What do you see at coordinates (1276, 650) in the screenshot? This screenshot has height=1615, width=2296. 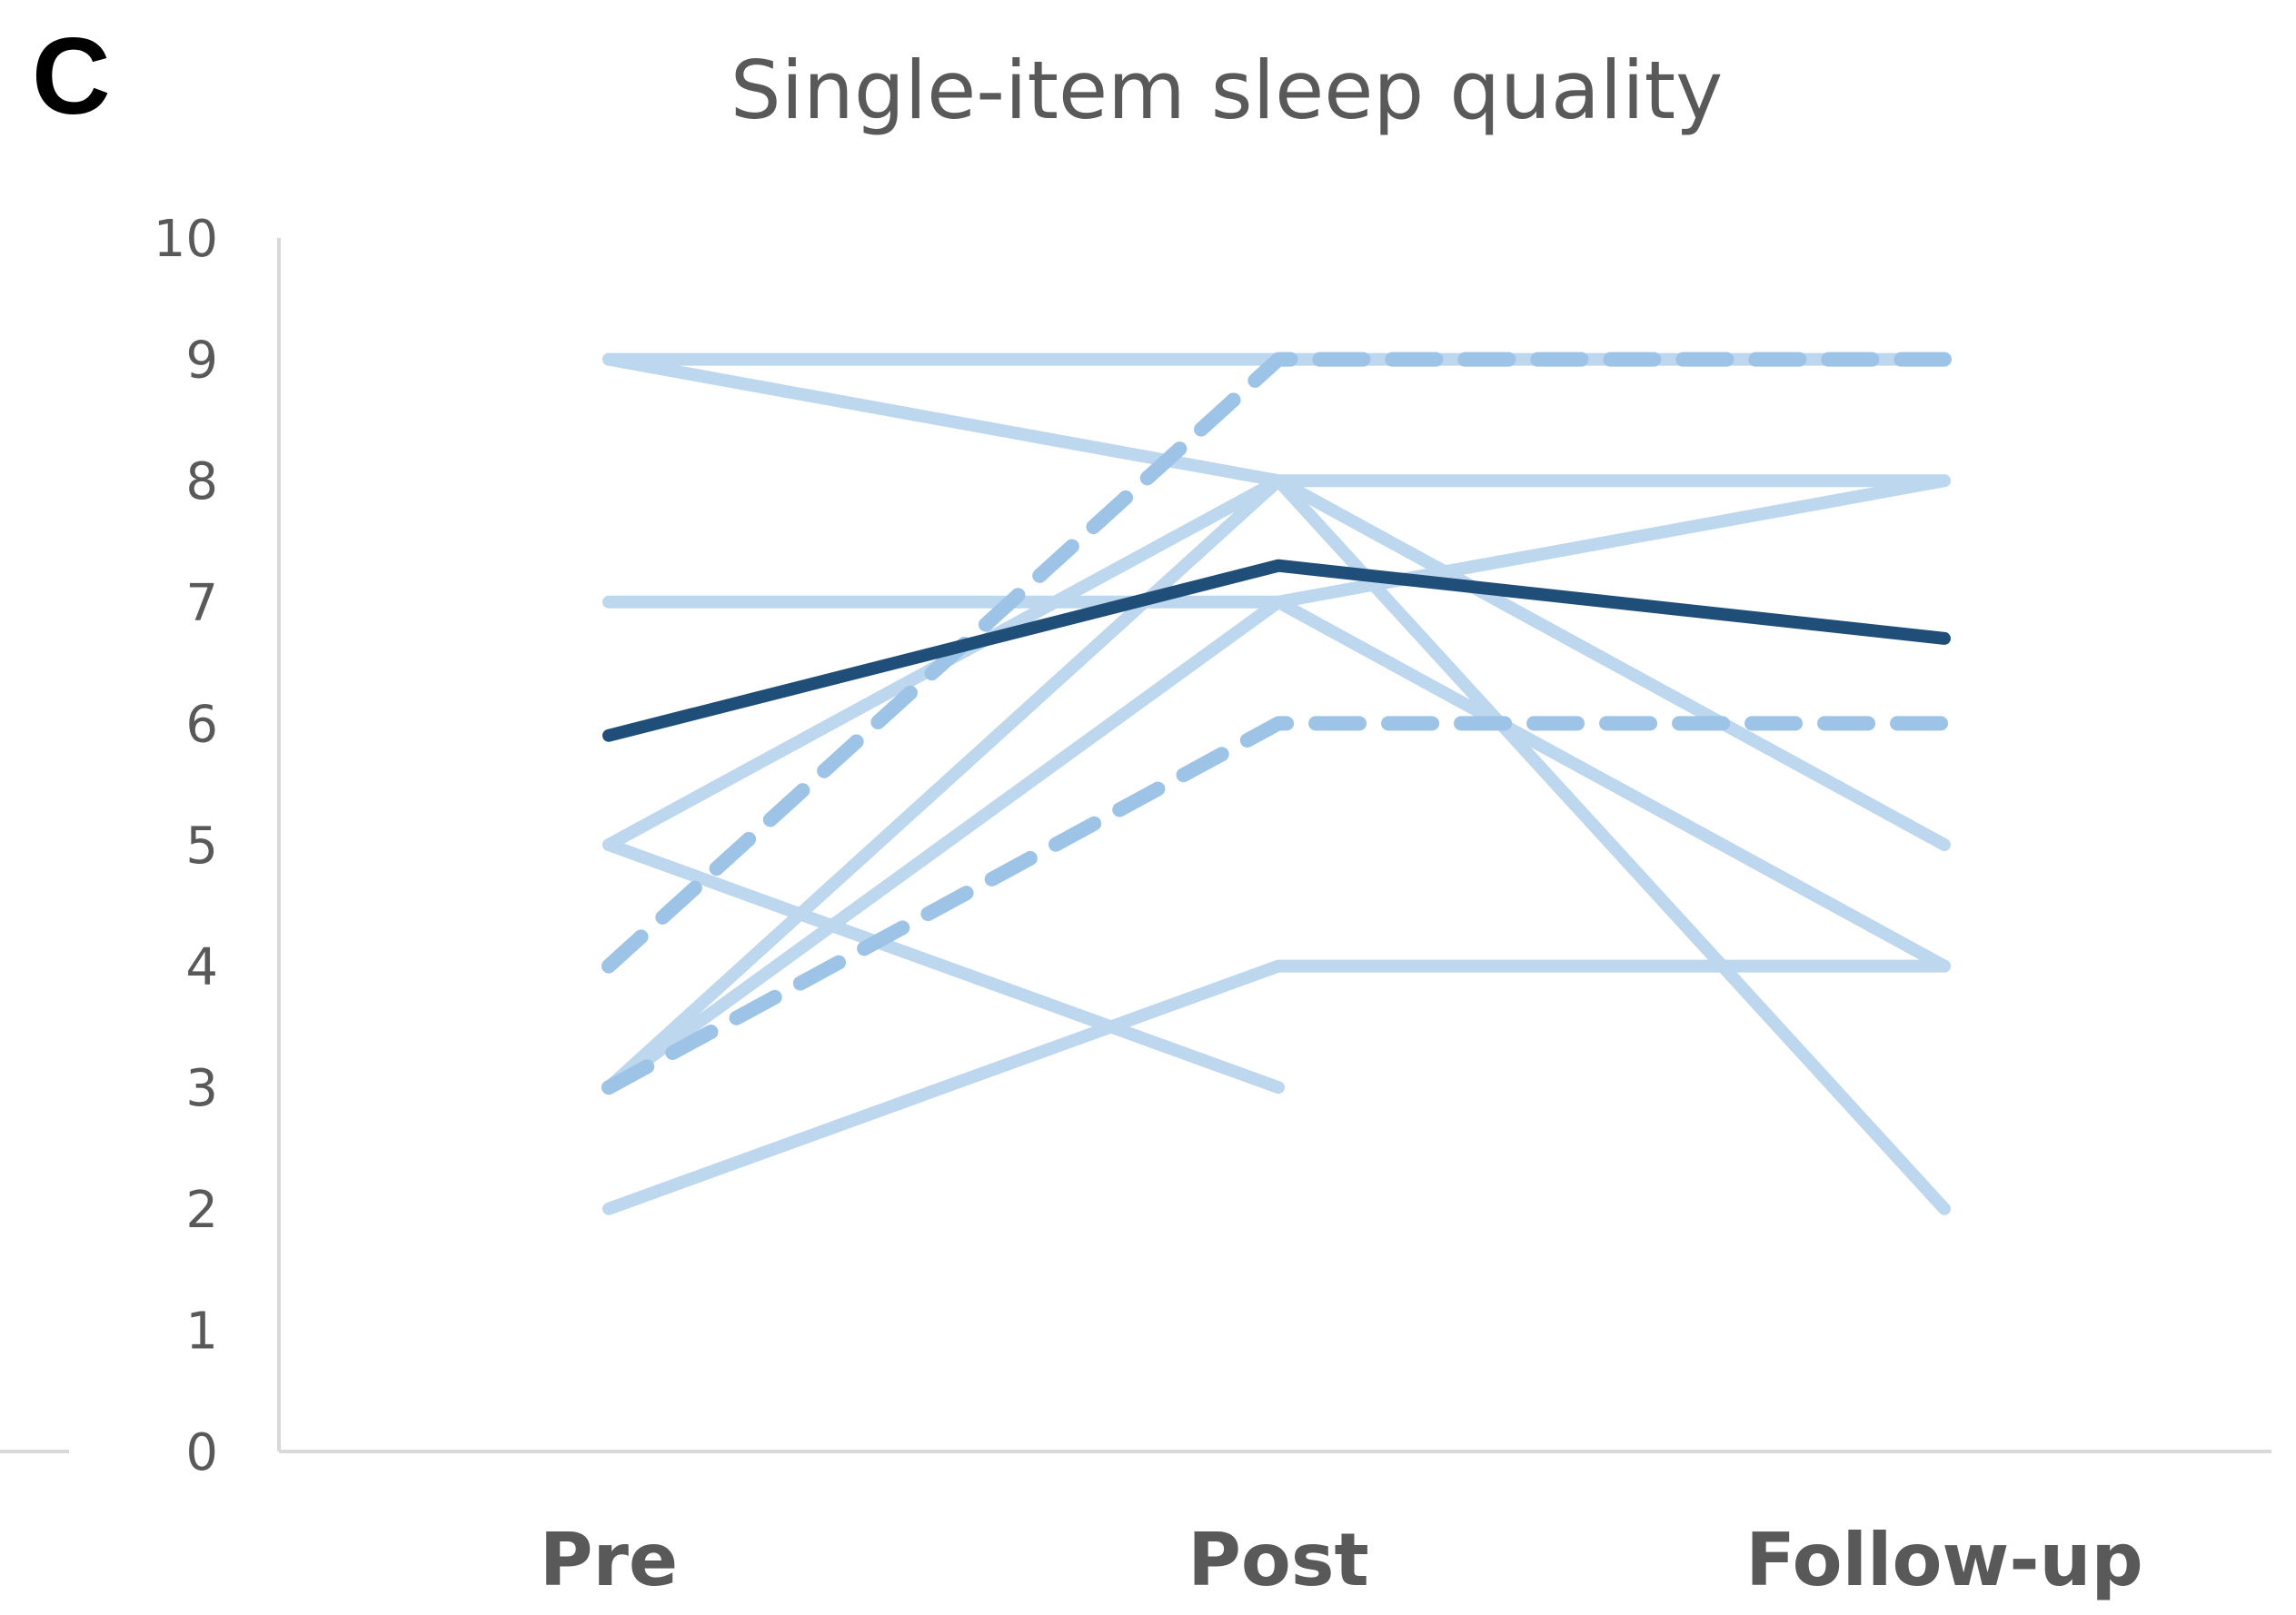 I see `mean-series-line` at bounding box center [1276, 650].